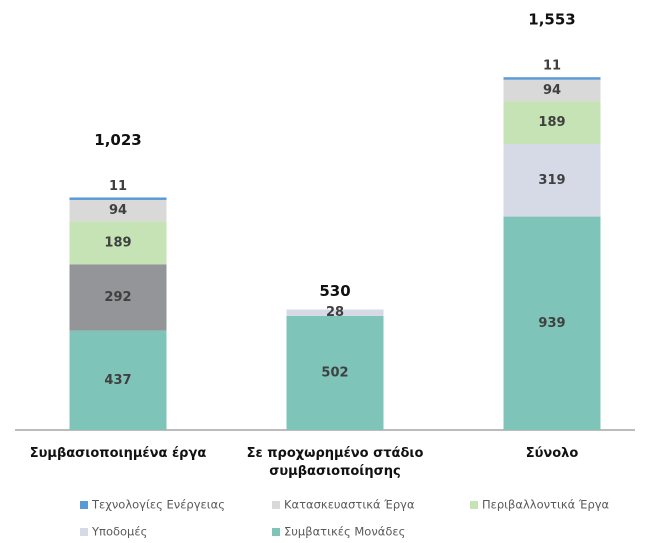 The width and height of the screenshot is (650, 543). What do you see at coordinates (551, 20) in the screenshot?
I see `total-label: 1,553` at bounding box center [551, 20].